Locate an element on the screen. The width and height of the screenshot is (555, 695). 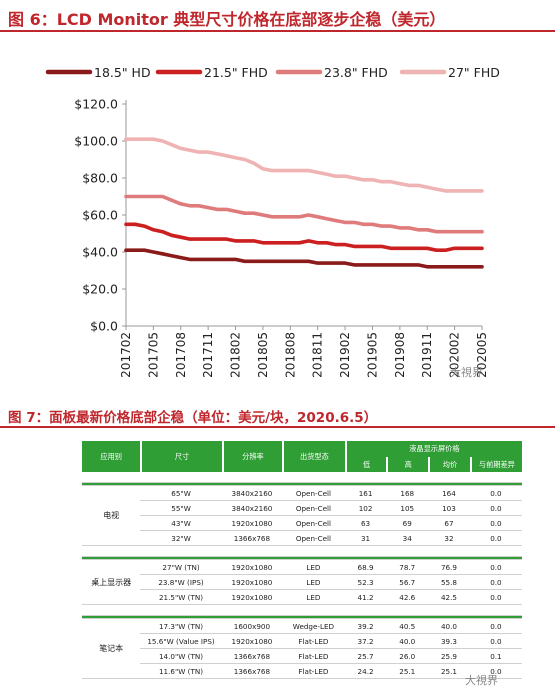
cell-size: 43"W is located at coordinates (181, 523).